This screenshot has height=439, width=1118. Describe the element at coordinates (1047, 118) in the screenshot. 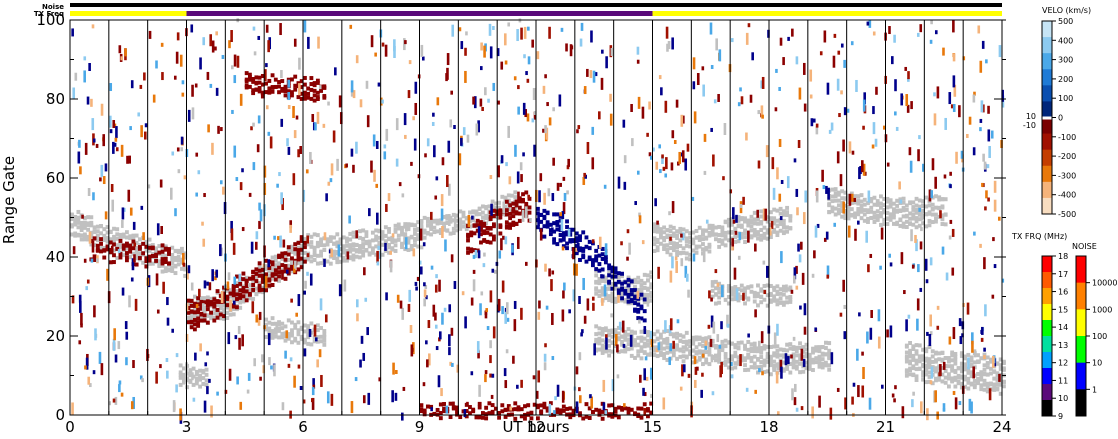

I see `velocity-colorbar-cells` at that location.